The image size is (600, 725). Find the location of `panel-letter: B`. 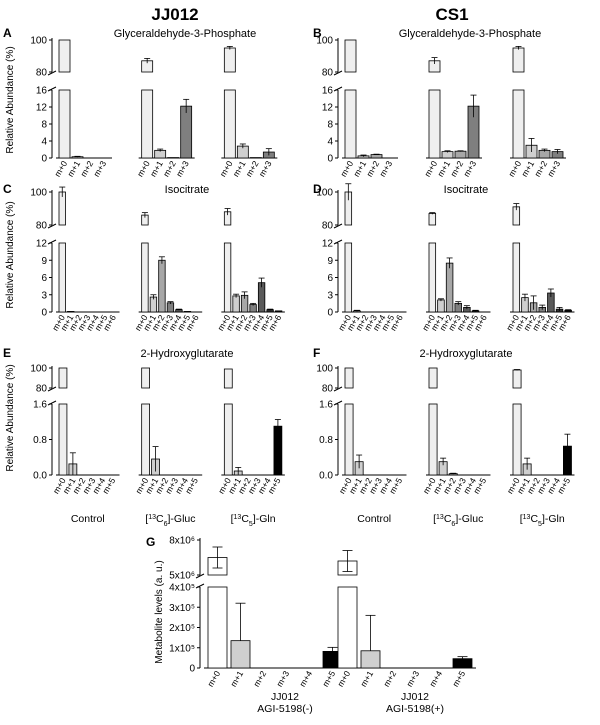

panel-letter: B is located at coordinates (317, 33).